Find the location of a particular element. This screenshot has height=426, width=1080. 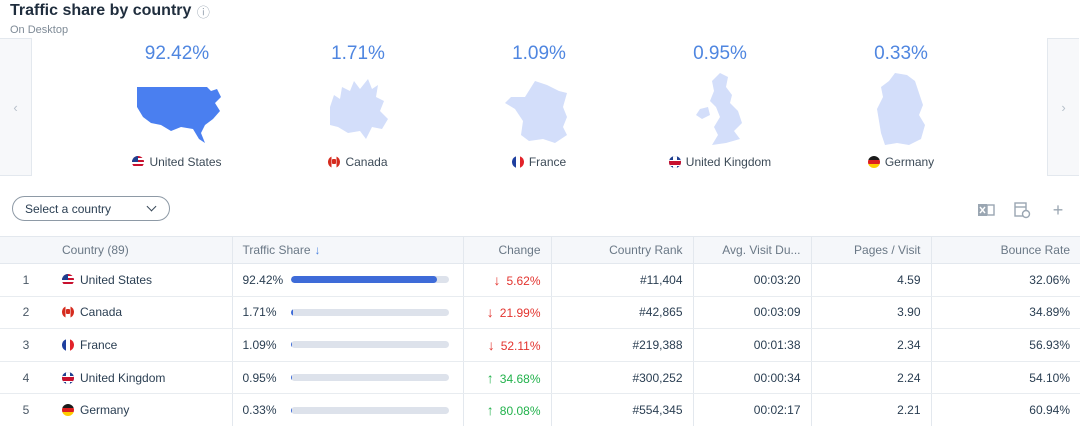

row-share-value: 1.09% is located at coordinates (259, 344).